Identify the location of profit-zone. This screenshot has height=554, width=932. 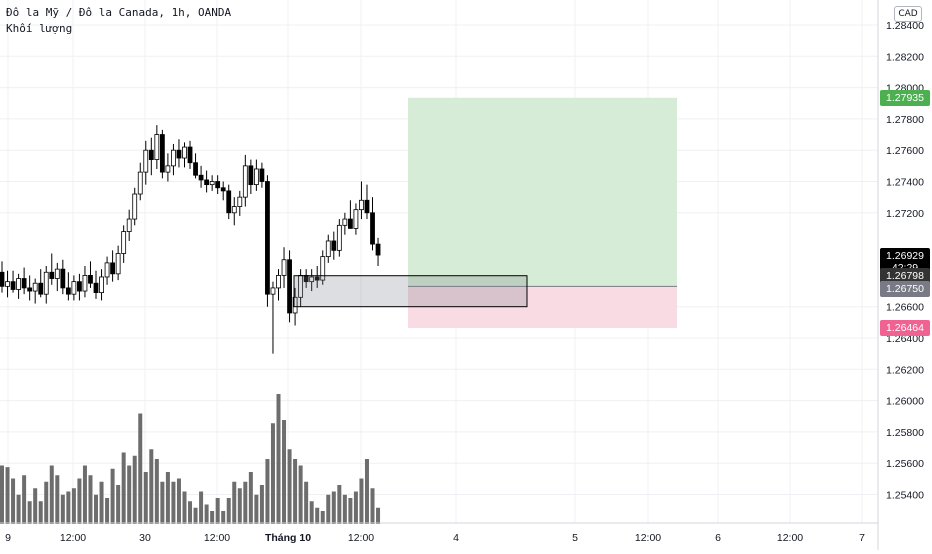
(542, 192).